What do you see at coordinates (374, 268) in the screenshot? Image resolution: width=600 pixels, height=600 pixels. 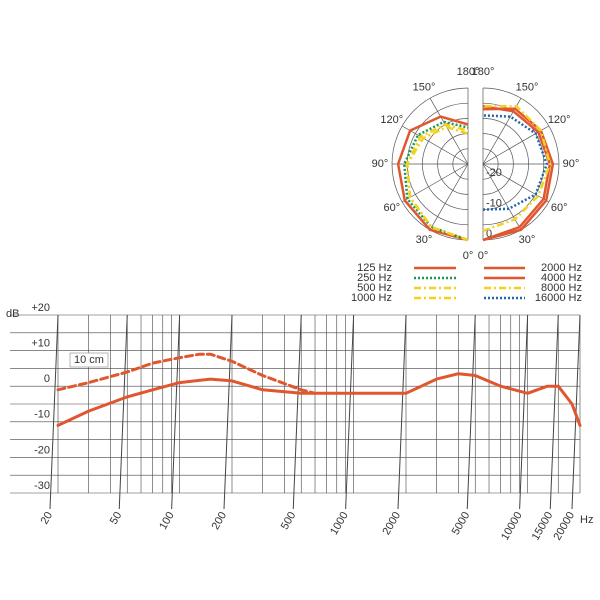 I see `legend-label: 125 Hz` at bounding box center [374, 268].